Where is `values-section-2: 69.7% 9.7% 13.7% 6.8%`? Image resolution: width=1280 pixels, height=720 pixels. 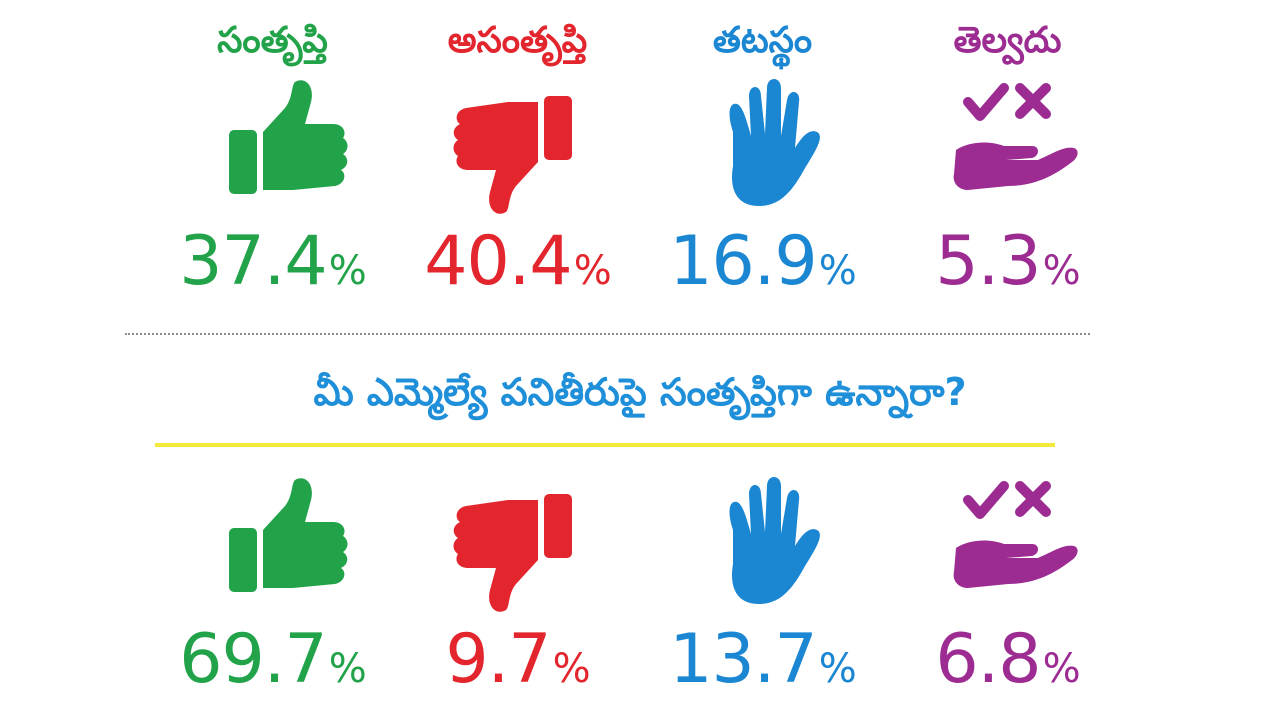 values-section-2: 69.7% 9.7% 13.7% 6.8% is located at coordinates (640, 660).